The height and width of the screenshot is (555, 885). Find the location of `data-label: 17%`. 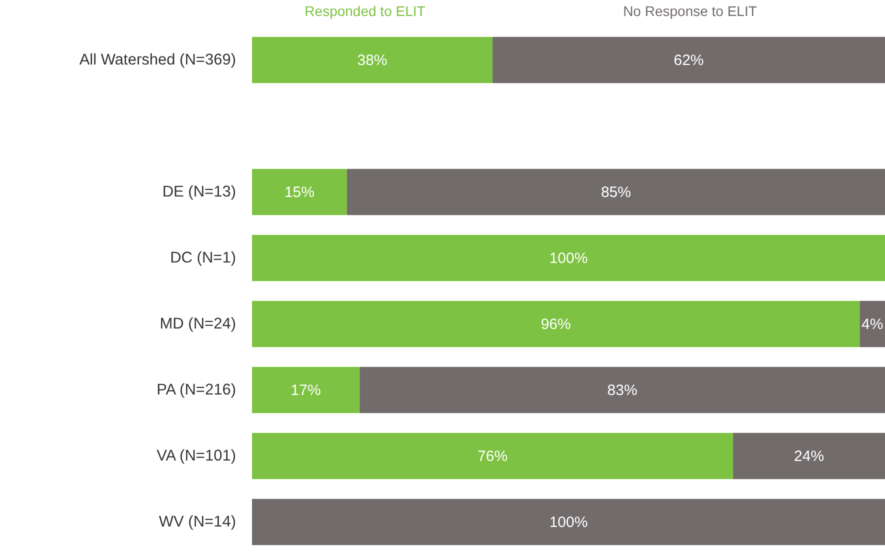

data-label: 17% is located at coordinates (305, 390).